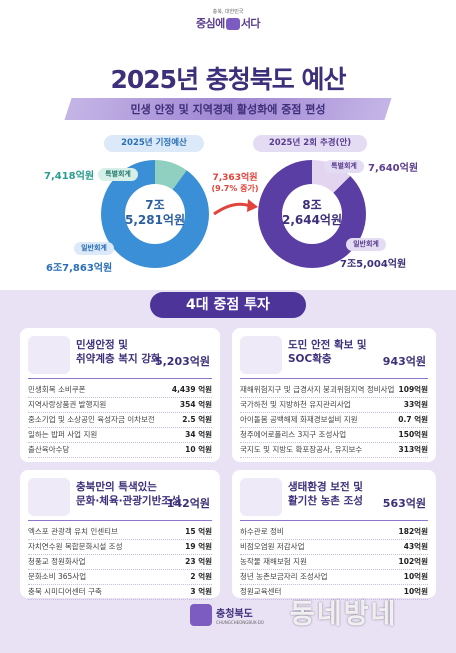  Describe the element at coordinates (373, 264) in the screenshot. I see `right-general-amount: 7조5,004억원` at that location.